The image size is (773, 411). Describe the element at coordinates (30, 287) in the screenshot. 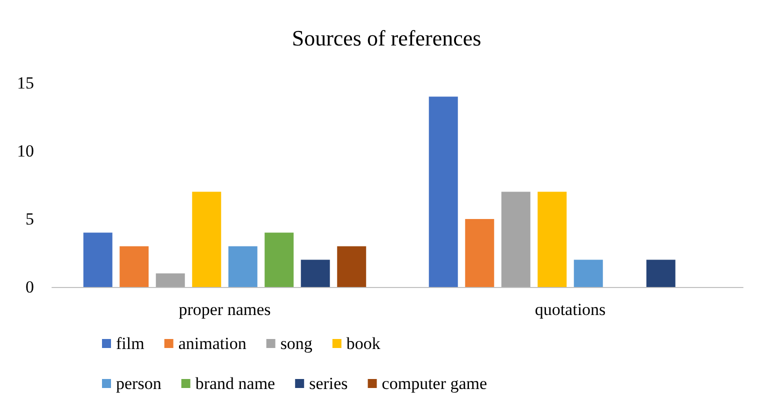

I see `y-tick-label: 0` at that location.